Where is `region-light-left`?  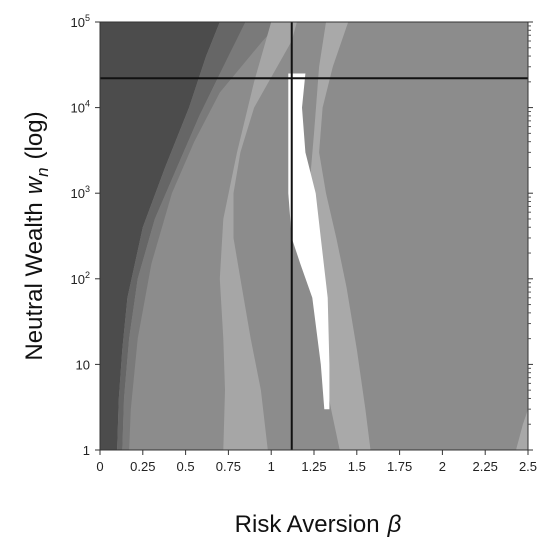 region-light-left is located at coordinates (258, 236).